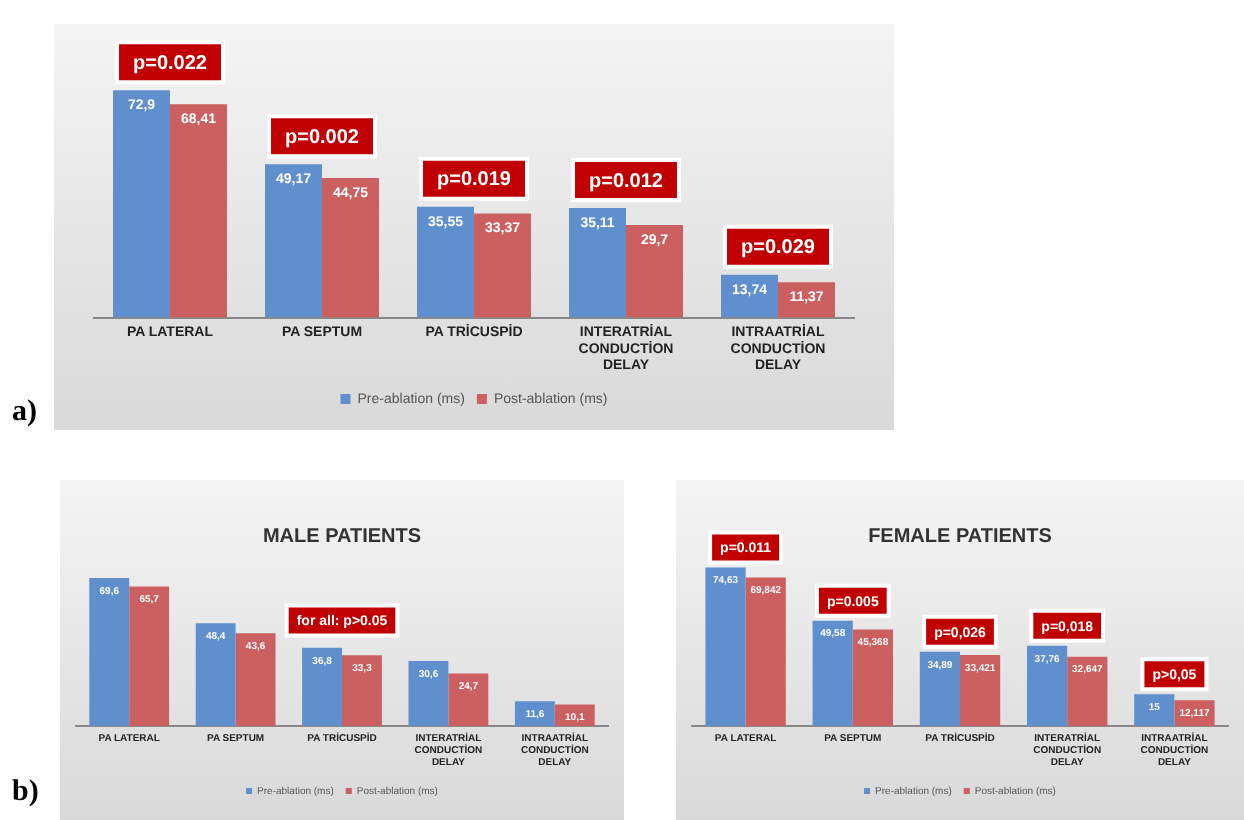 This screenshot has width=1244, height=820. I want to click on annotation: p=0.012, so click(626, 181).